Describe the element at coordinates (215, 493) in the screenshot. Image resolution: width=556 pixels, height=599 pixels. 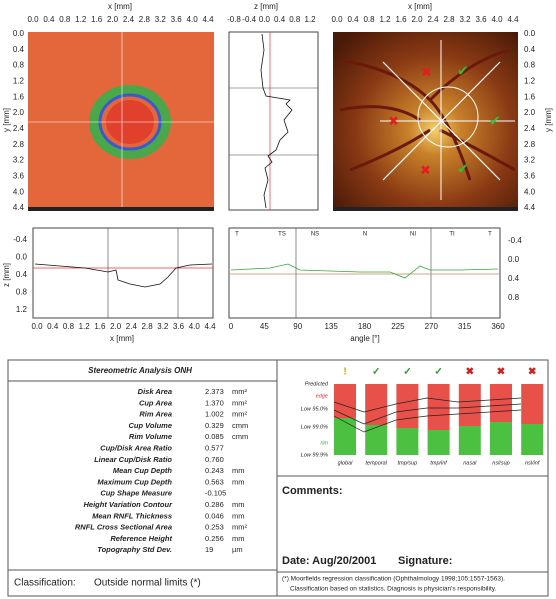
I see `parameter-value: -0.105` at that location.